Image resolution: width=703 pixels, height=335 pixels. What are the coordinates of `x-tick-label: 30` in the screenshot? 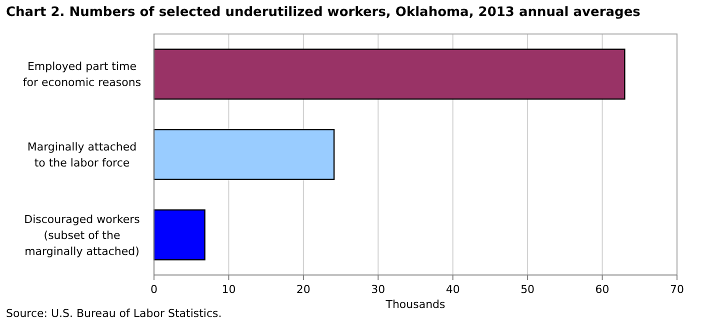 It's located at (378, 289).